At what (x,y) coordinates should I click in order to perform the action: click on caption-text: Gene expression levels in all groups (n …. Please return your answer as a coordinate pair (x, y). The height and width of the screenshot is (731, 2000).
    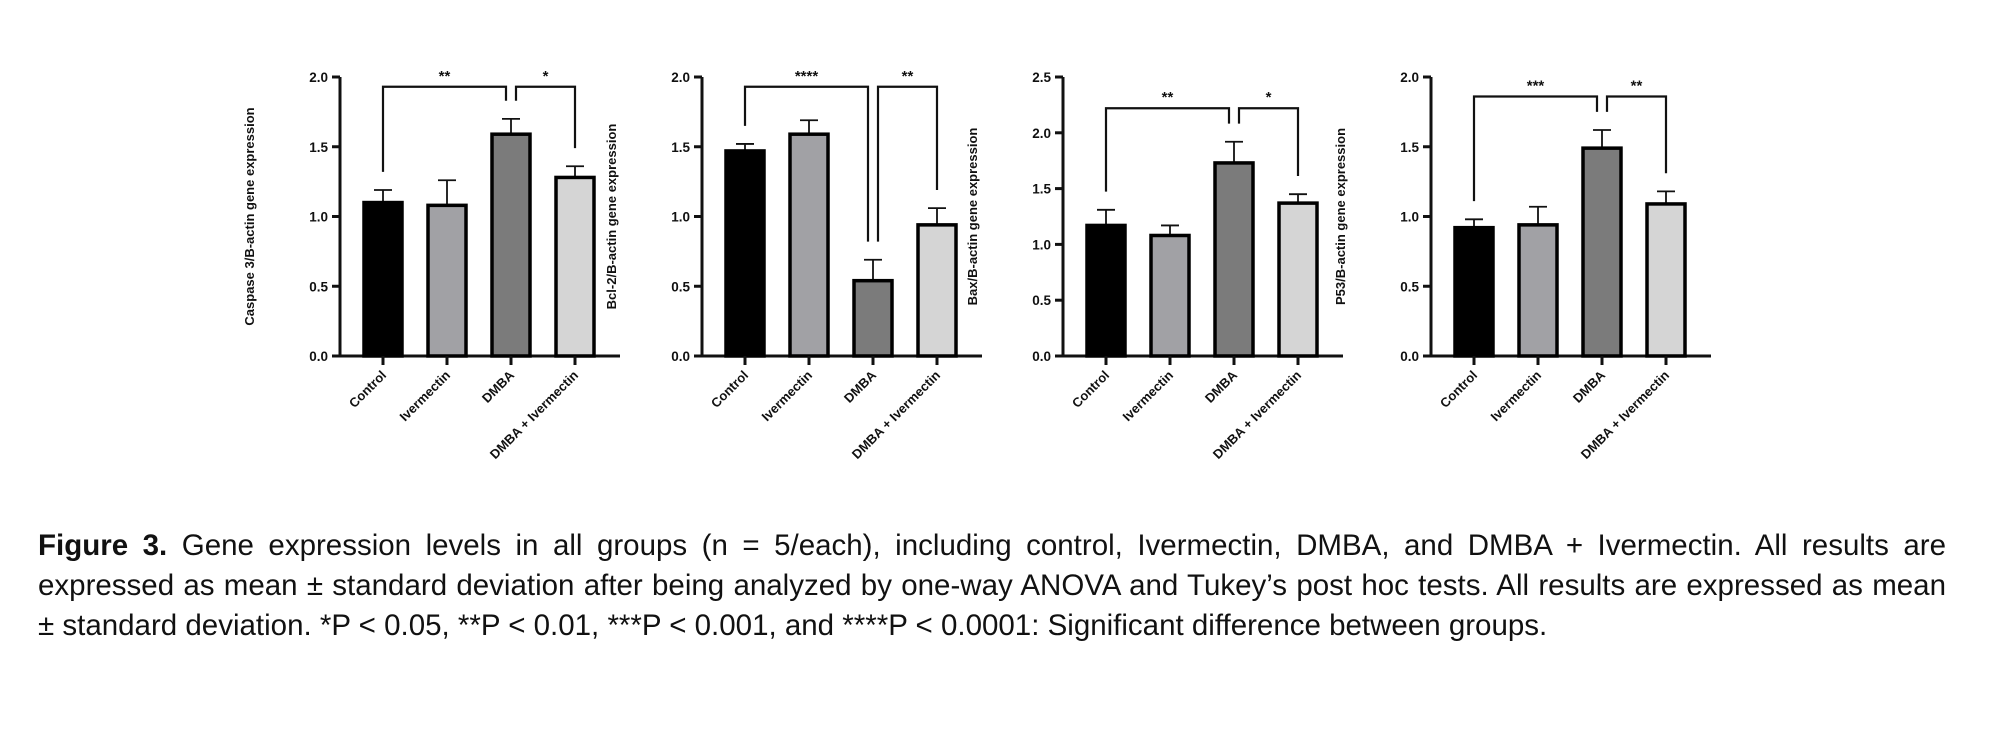
    Looking at the image, I should click on (992, 585).